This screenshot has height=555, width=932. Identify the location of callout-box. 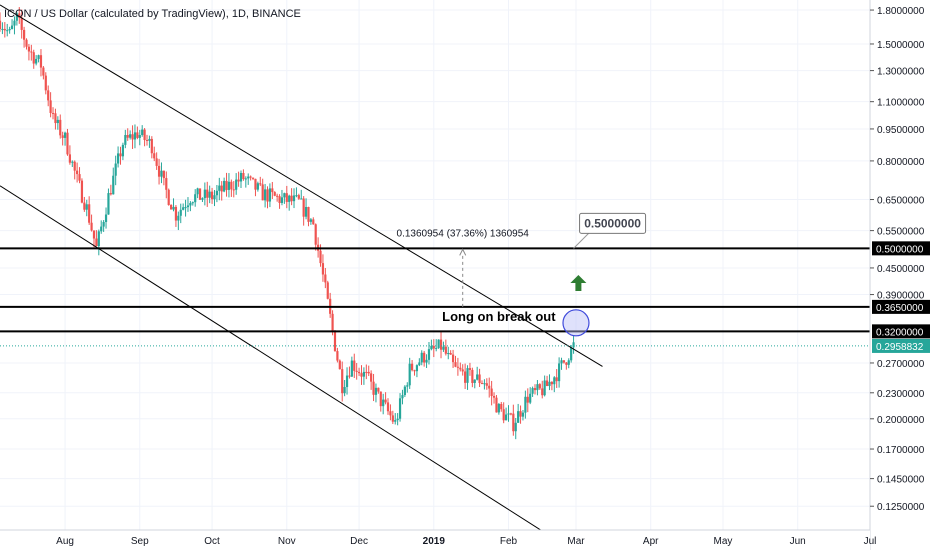
(613, 223).